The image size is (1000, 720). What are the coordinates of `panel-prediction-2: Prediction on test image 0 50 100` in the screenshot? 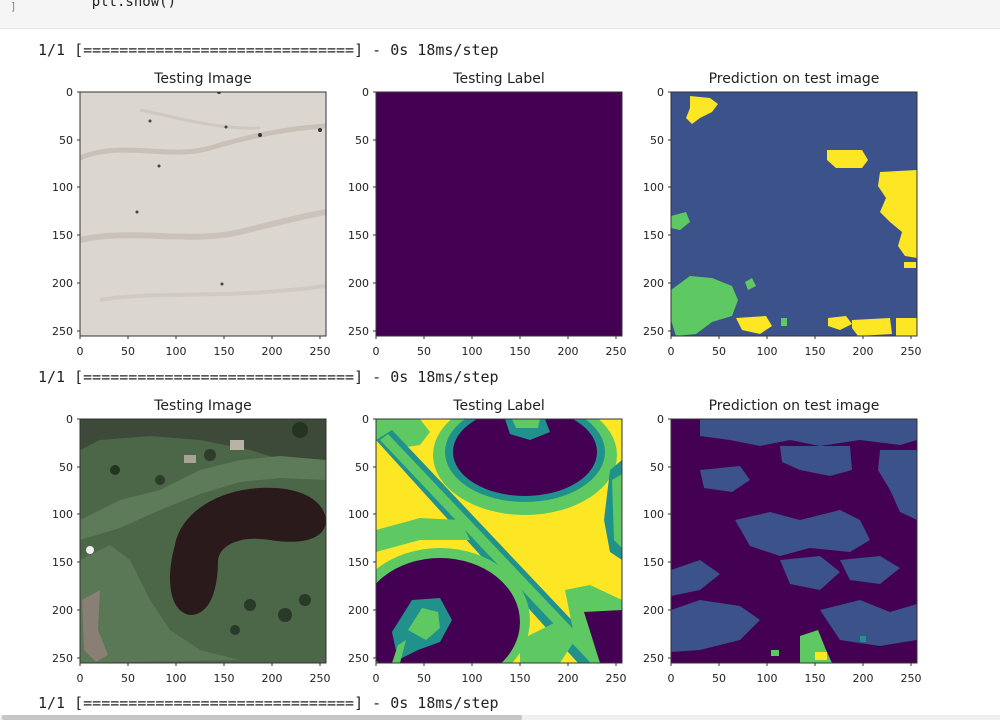 It's located at (782, 541).